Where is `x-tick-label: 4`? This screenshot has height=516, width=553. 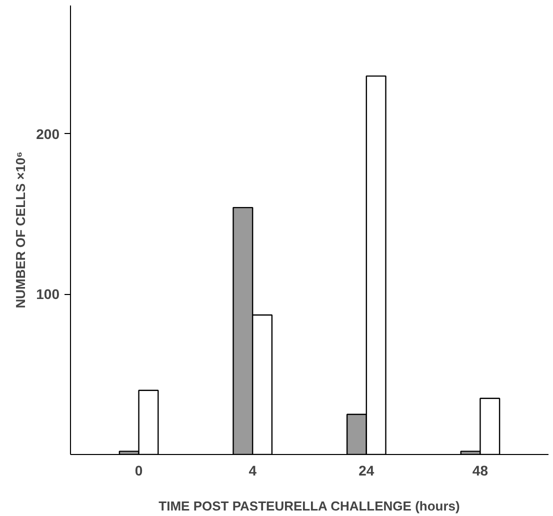 x-tick-label: 4 is located at coordinates (252, 470).